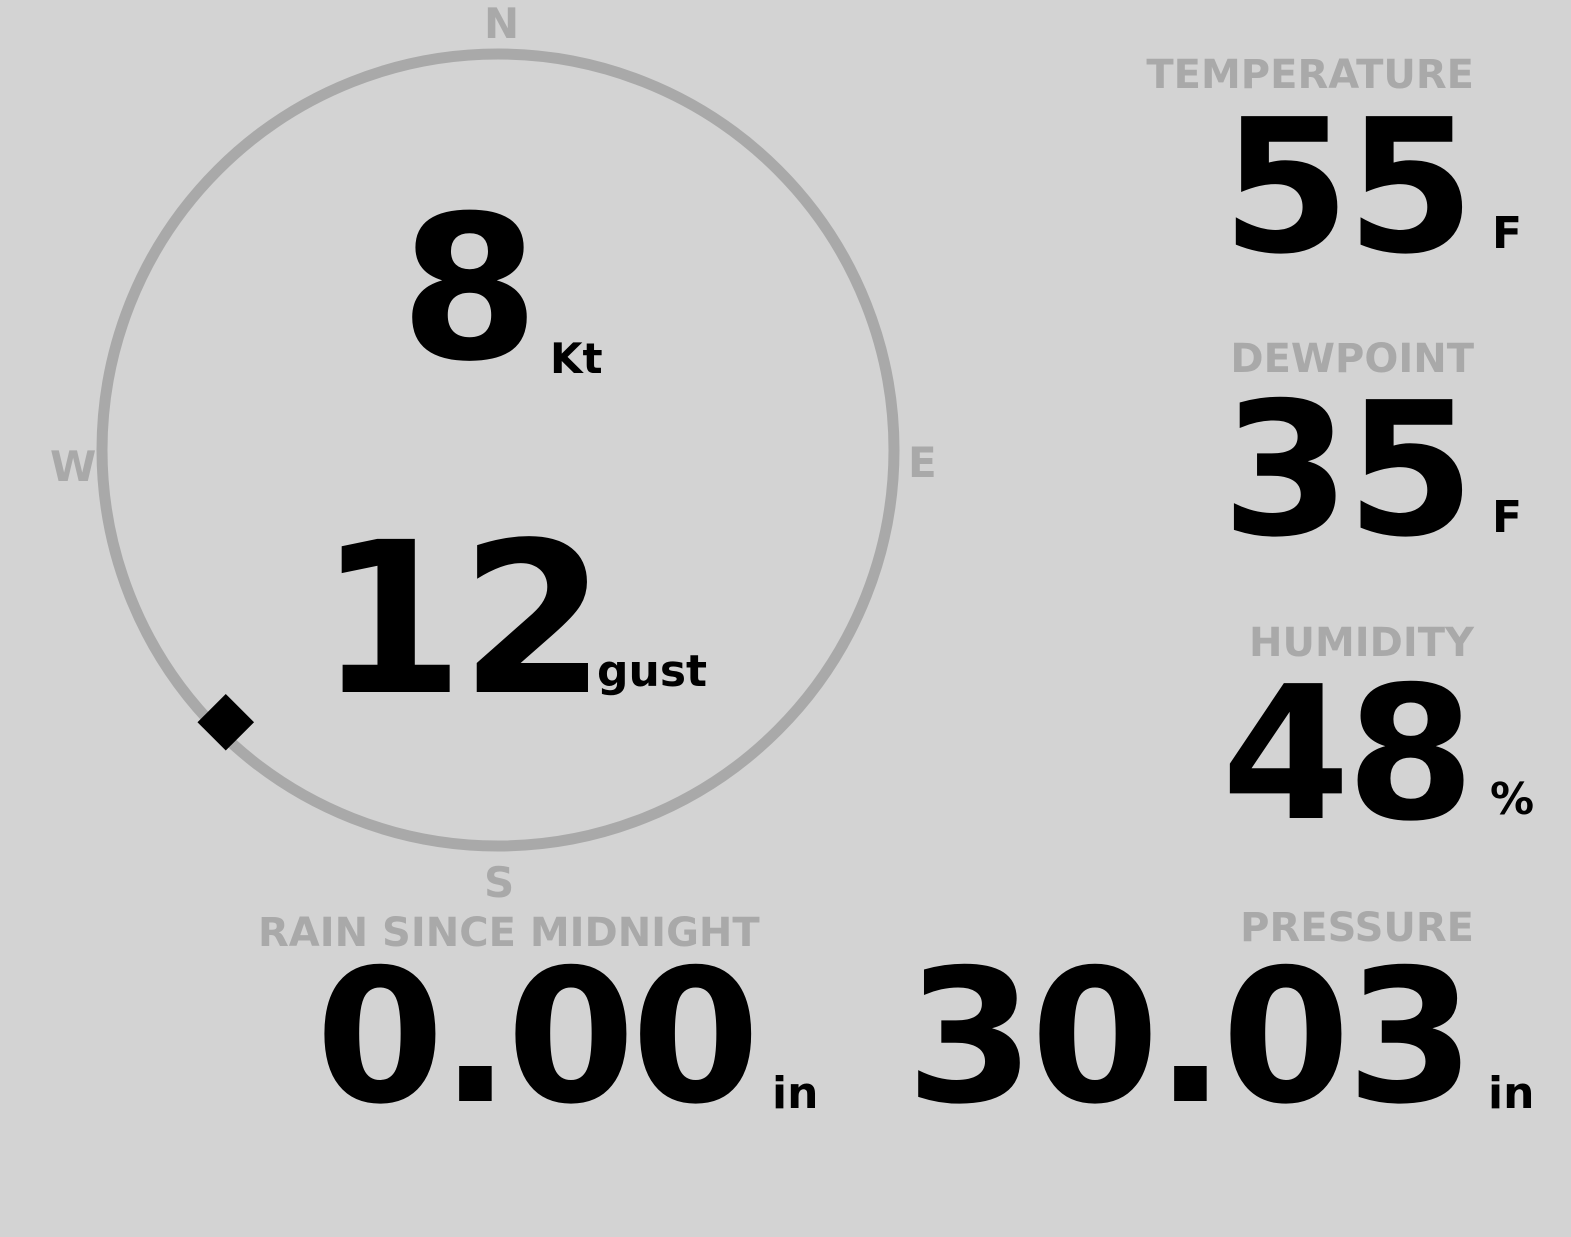 The image size is (1571, 1237). I want to click on rain-label: RAIN SINCE MIDNIGHT, so click(509, 933).